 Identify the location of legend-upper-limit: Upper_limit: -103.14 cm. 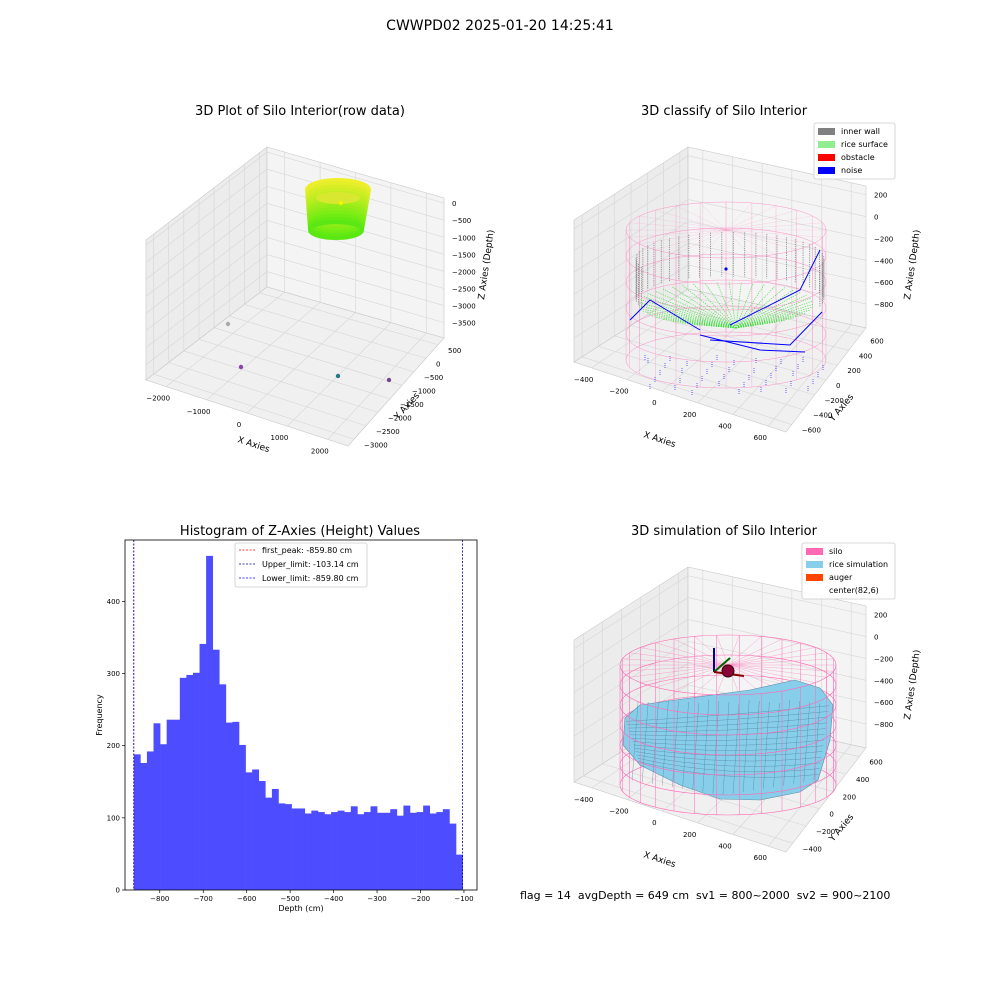
(310, 564).